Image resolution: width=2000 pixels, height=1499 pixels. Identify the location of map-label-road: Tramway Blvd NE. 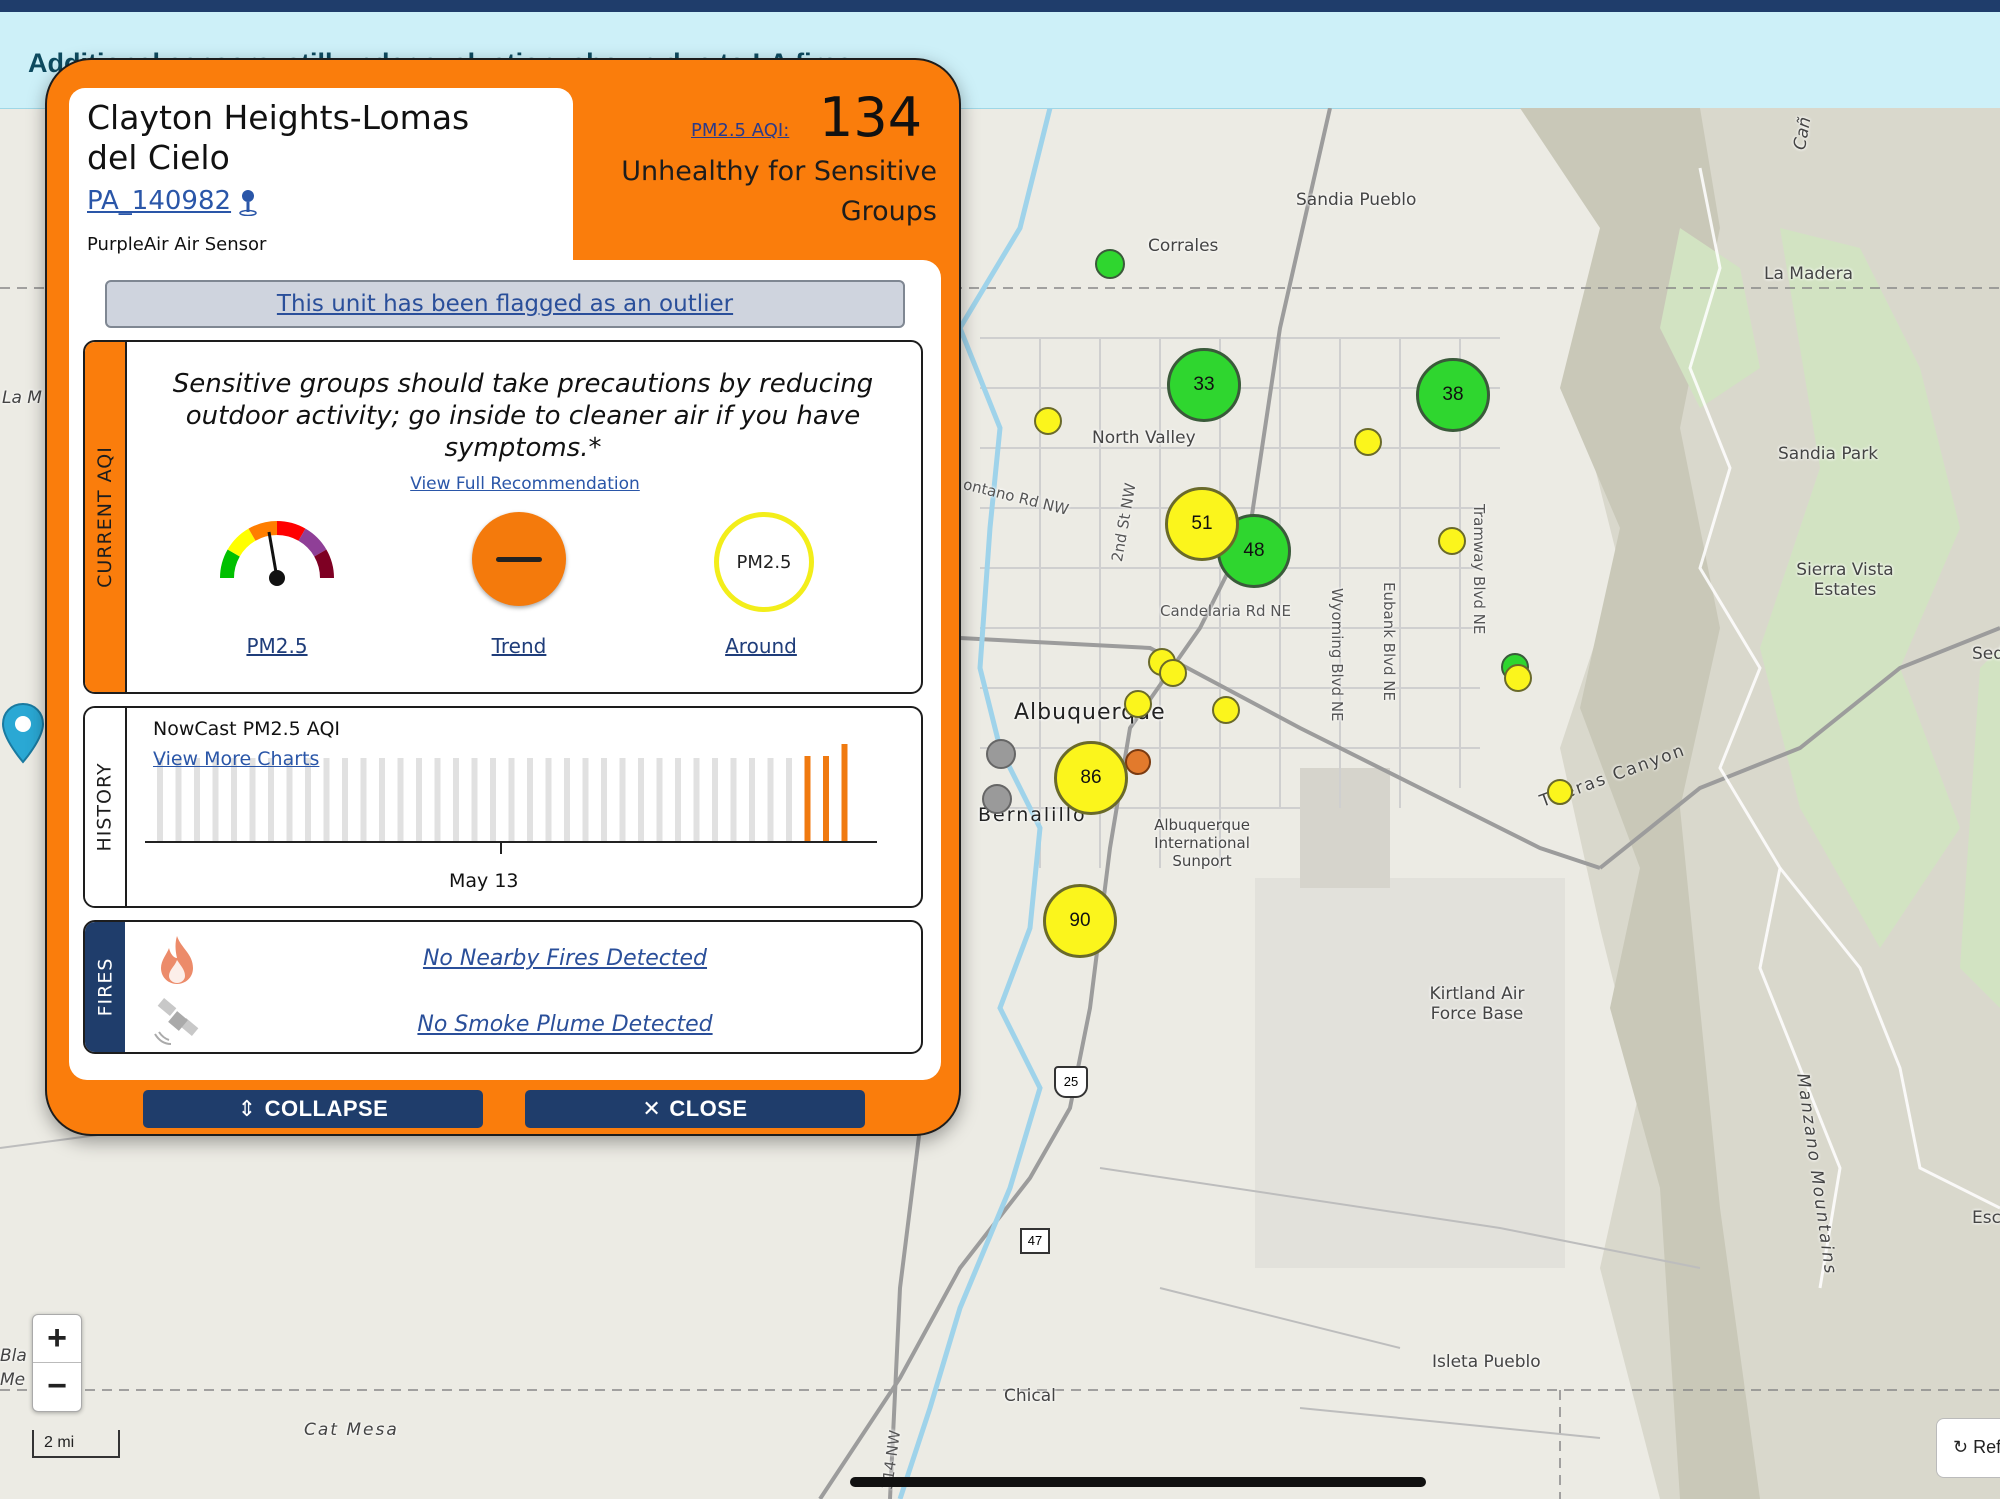
(1479, 569).